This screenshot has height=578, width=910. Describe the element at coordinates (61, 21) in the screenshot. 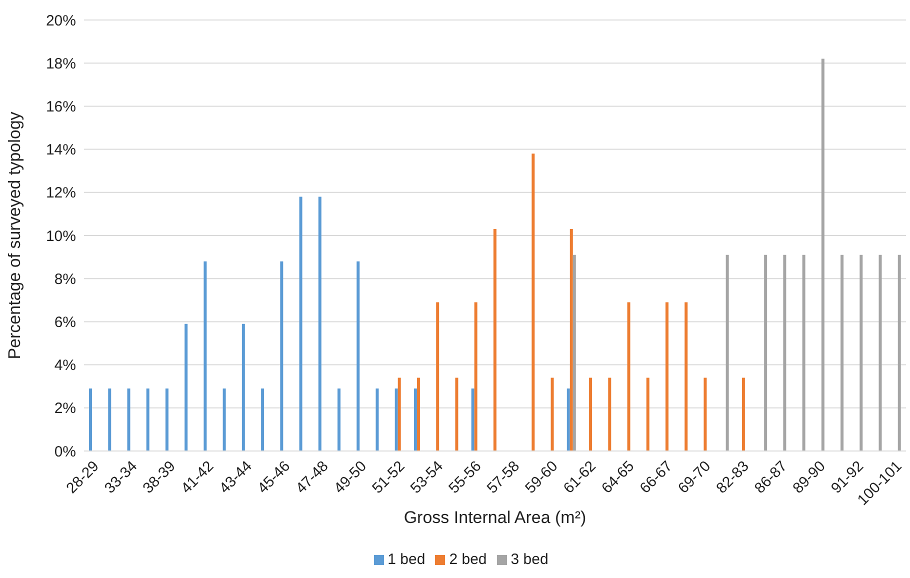

I see `y-tick-label: 20%` at that location.